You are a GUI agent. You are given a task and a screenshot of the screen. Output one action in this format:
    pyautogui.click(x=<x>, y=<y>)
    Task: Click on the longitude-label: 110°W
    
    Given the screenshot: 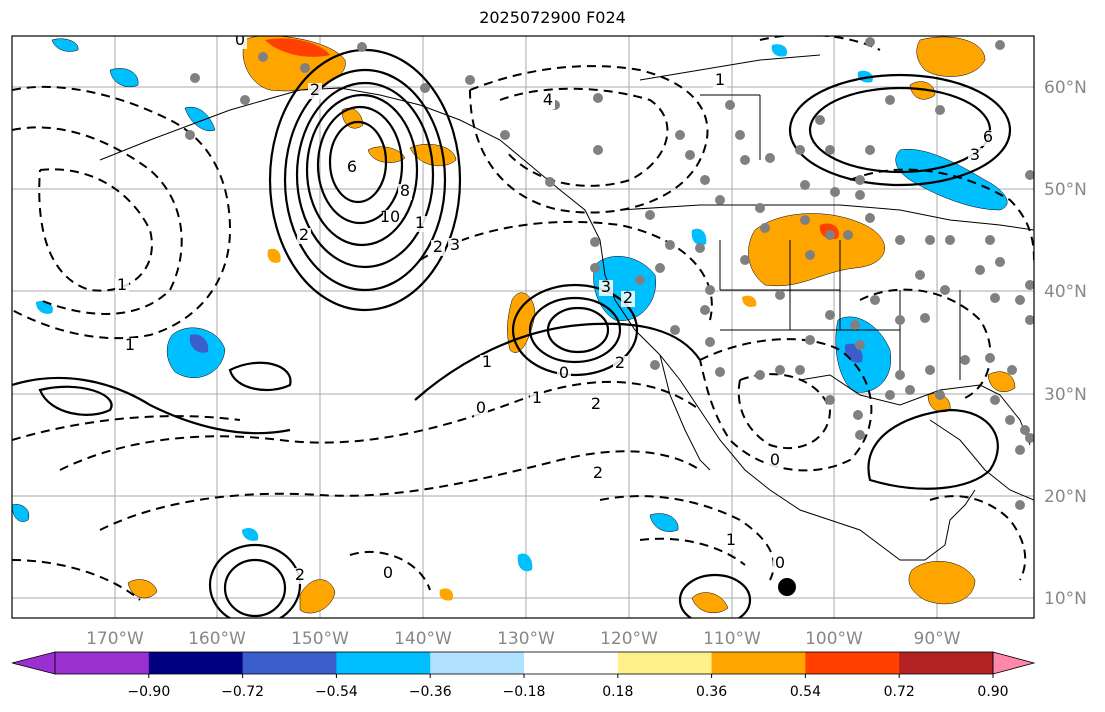 What is the action you would take?
    pyautogui.click(x=732, y=639)
    